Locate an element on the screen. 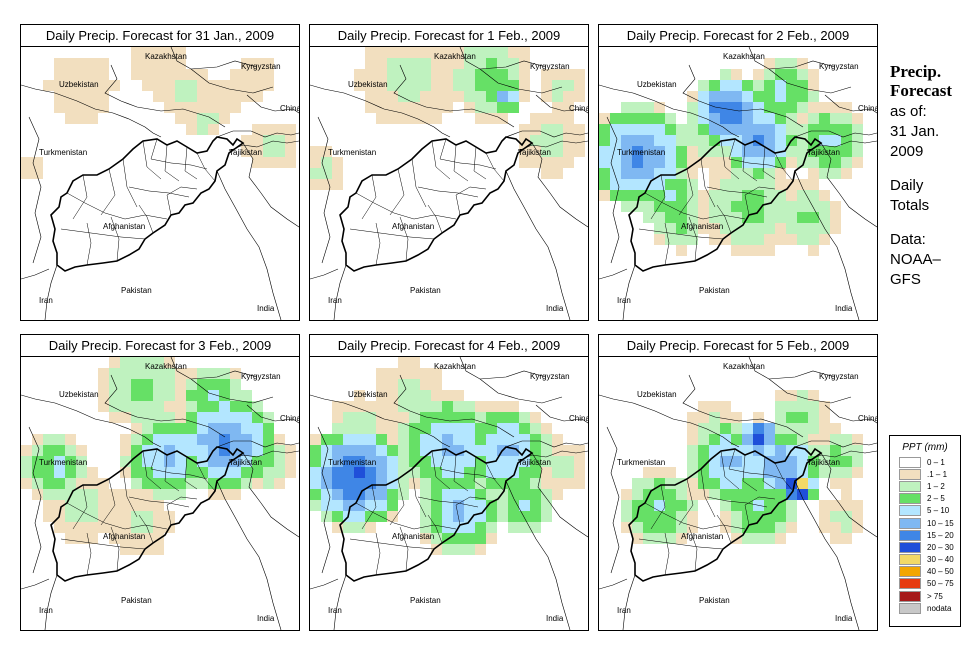 The image size is (975, 646). country-label-china: China is located at coordinates (578, 108).